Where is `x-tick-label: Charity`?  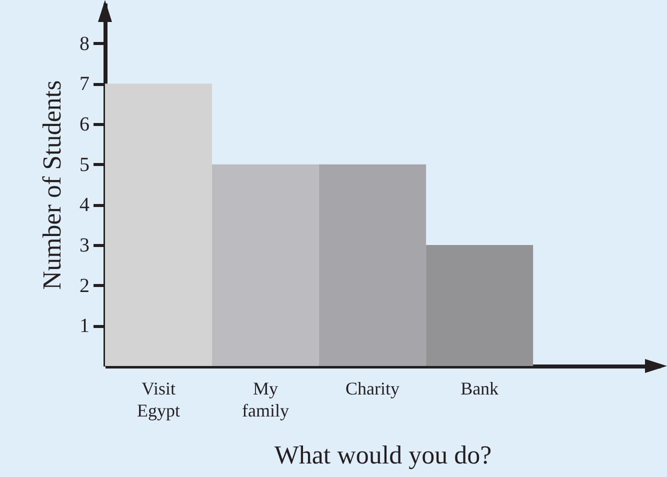
x-tick-label: Charity is located at coordinates (373, 388).